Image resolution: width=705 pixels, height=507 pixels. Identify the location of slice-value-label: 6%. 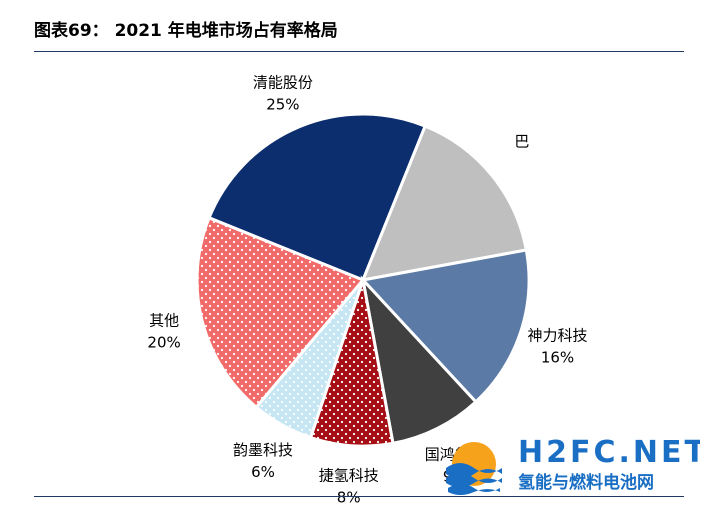
(263, 472).